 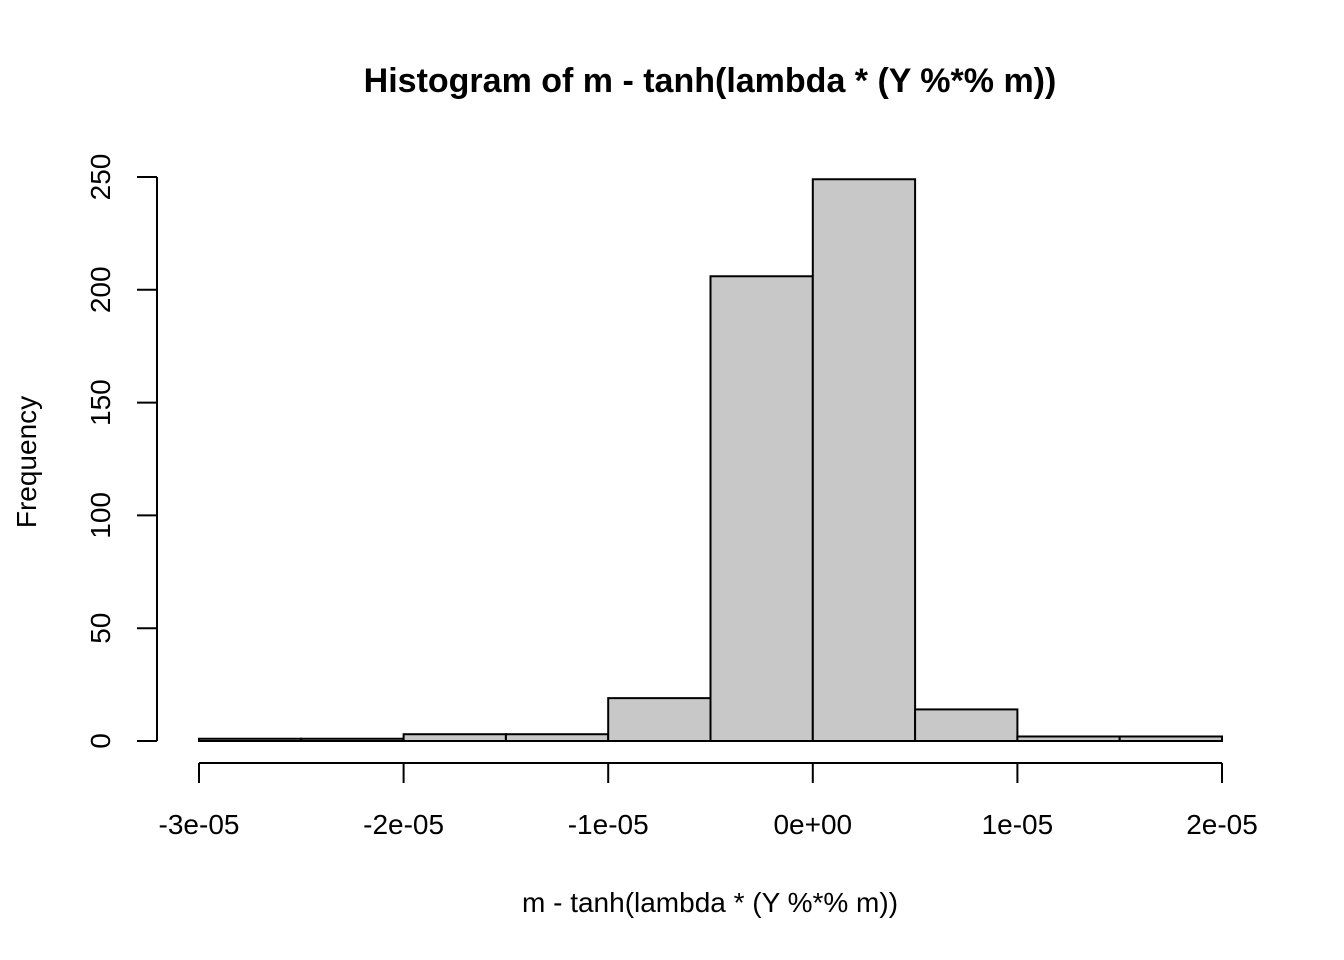 What do you see at coordinates (1222, 824) in the screenshot?
I see `x-tick-label-5: 2e-05` at bounding box center [1222, 824].